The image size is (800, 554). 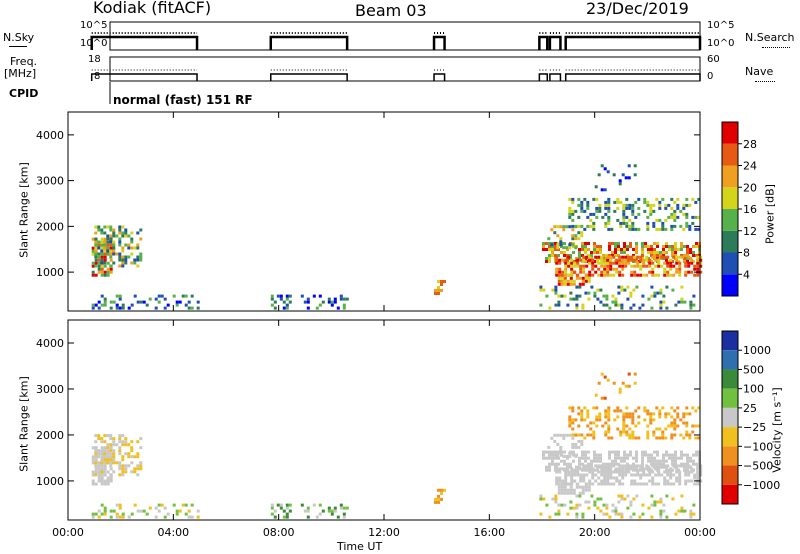 What do you see at coordinates (173, 532) in the screenshot?
I see `x-tick-label: 04:00` at bounding box center [173, 532].